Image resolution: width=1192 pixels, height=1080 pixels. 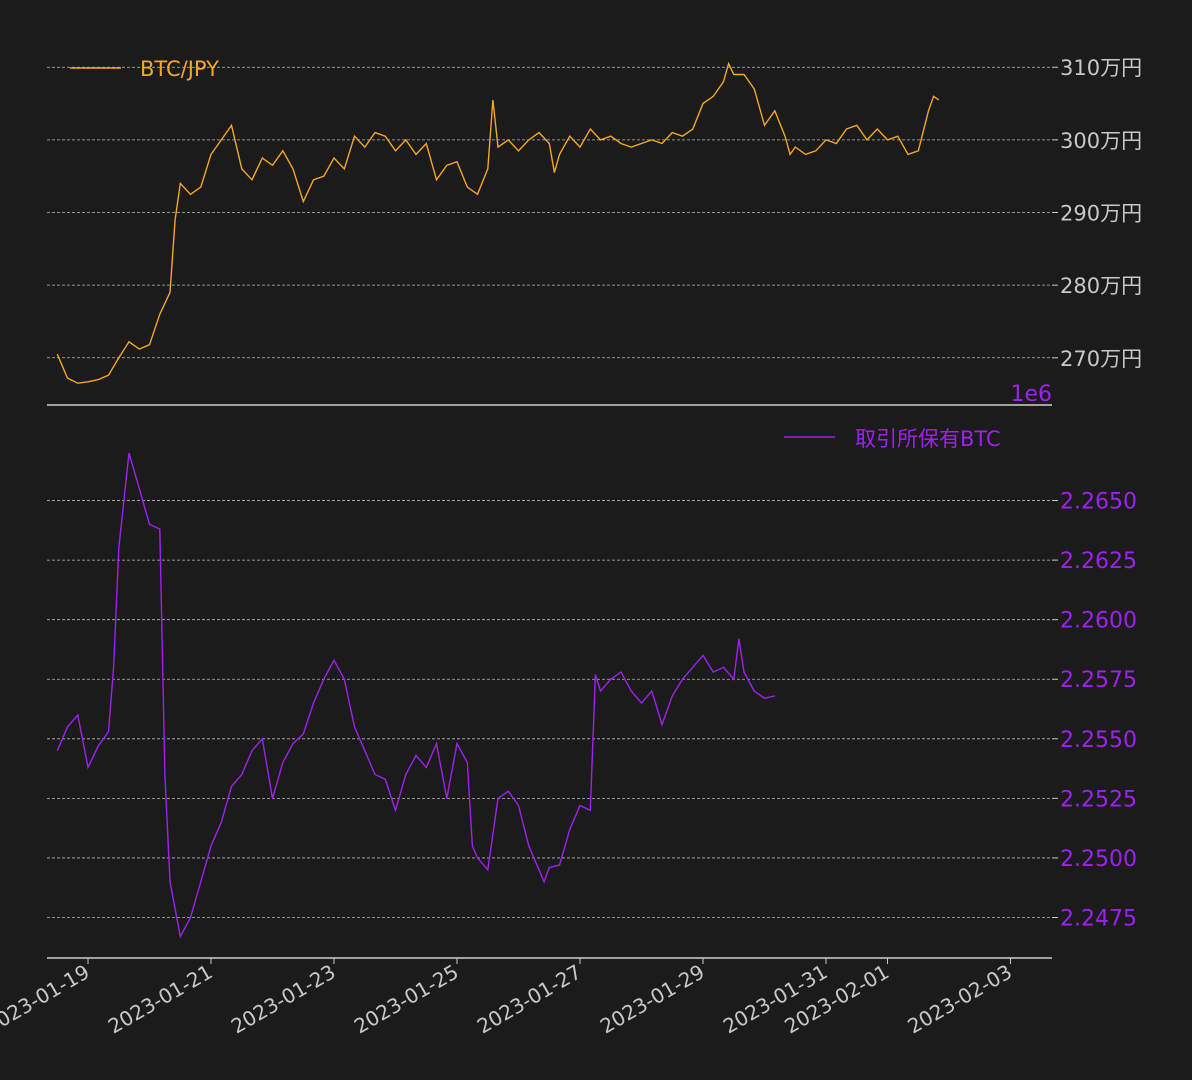 What do you see at coordinates (1101, 141) in the screenshot?
I see `btc-price-y-tick-label: 300万円` at bounding box center [1101, 141].